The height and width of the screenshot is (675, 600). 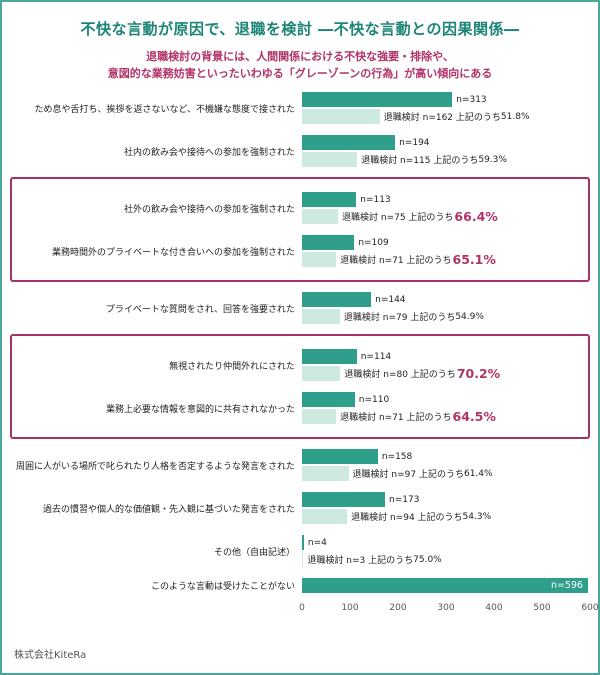 What do you see at coordinates (446, 499) in the screenshot?
I see `total-bar-line: n=173` at bounding box center [446, 499].